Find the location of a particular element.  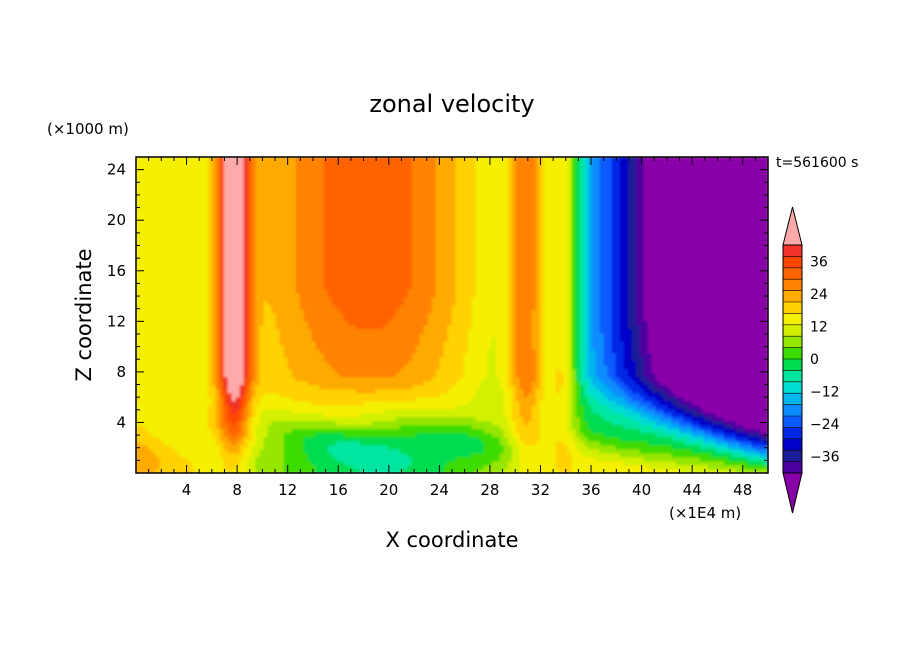

y-unit-label: (×1000 m) is located at coordinates (88, 129).